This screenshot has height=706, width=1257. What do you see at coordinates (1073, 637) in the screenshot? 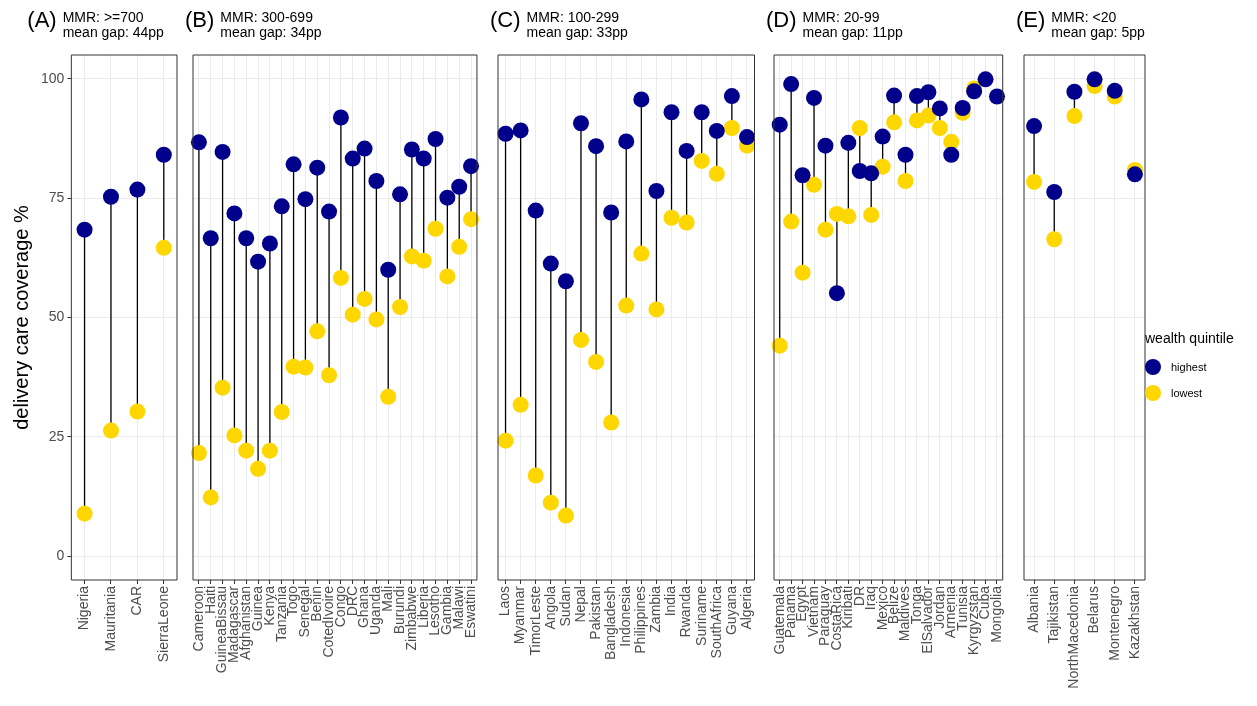
I see `x-tick-label: NorthMacedonia` at bounding box center [1073, 637].